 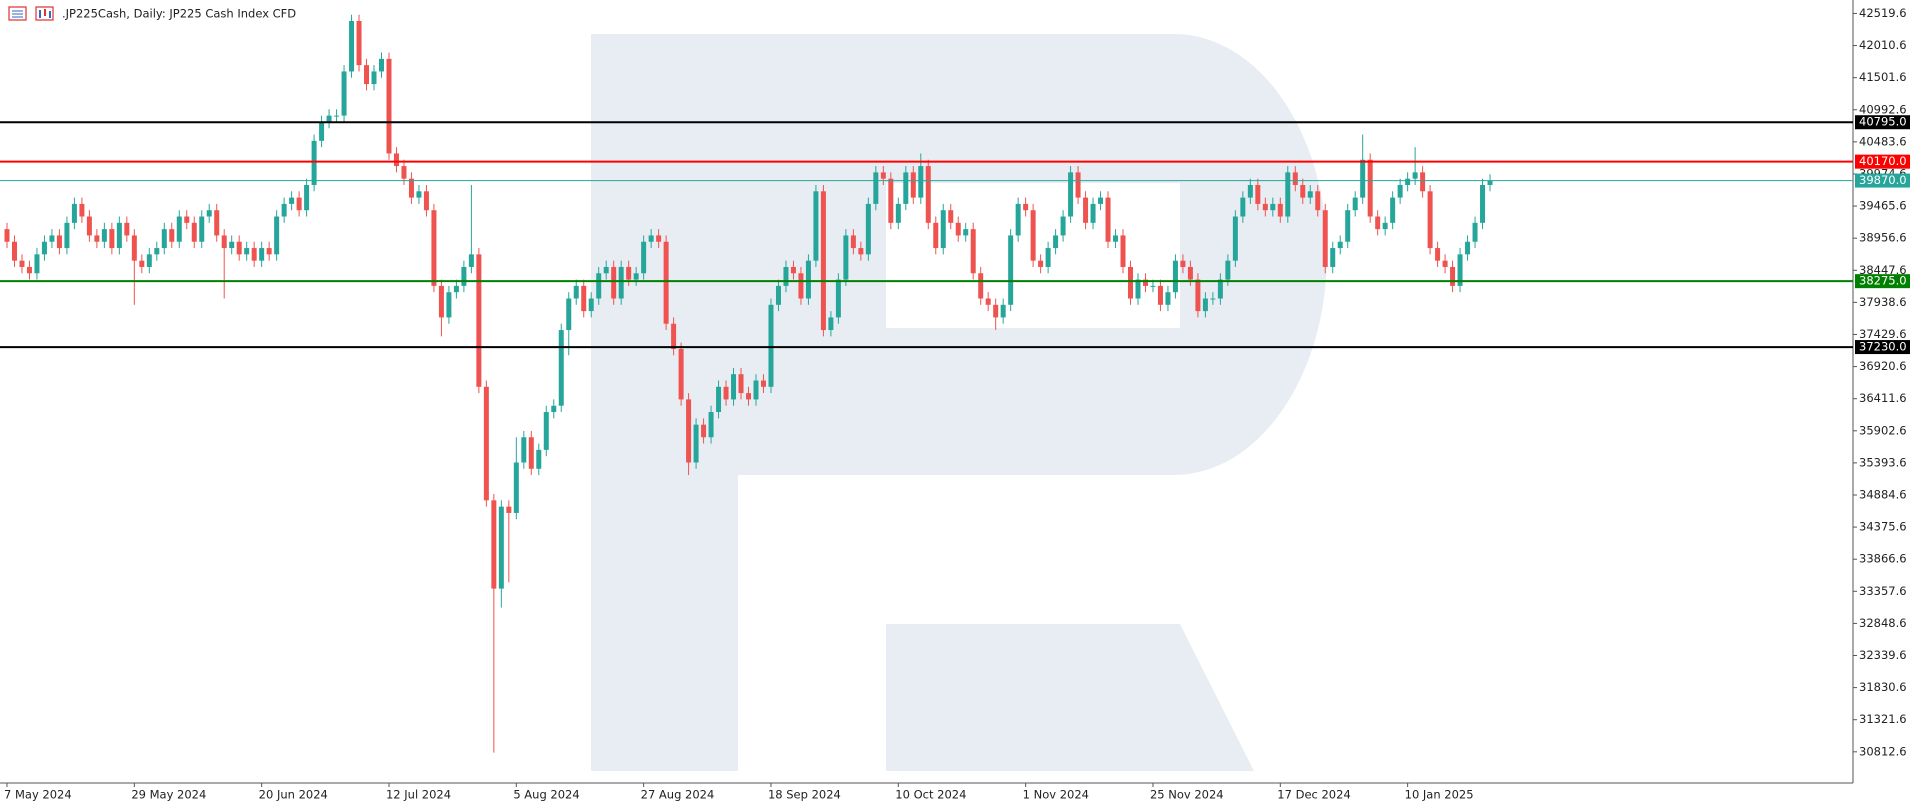 I want to click on x-tick-label: 5 Aug 2024, so click(x=546, y=795).